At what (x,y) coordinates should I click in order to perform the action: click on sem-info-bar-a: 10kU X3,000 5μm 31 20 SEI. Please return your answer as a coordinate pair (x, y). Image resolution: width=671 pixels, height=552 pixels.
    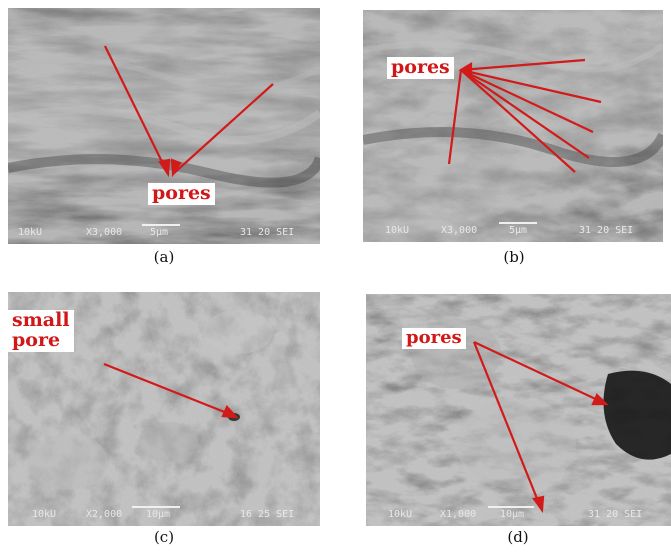
    Looking at the image, I should click on (164, 233).